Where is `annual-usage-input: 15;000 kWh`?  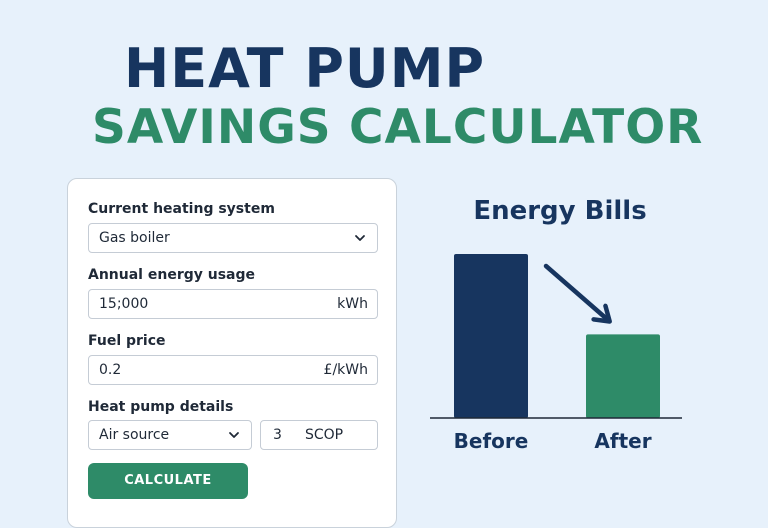 annual-usage-input: 15;000 kWh is located at coordinates (233, 304).